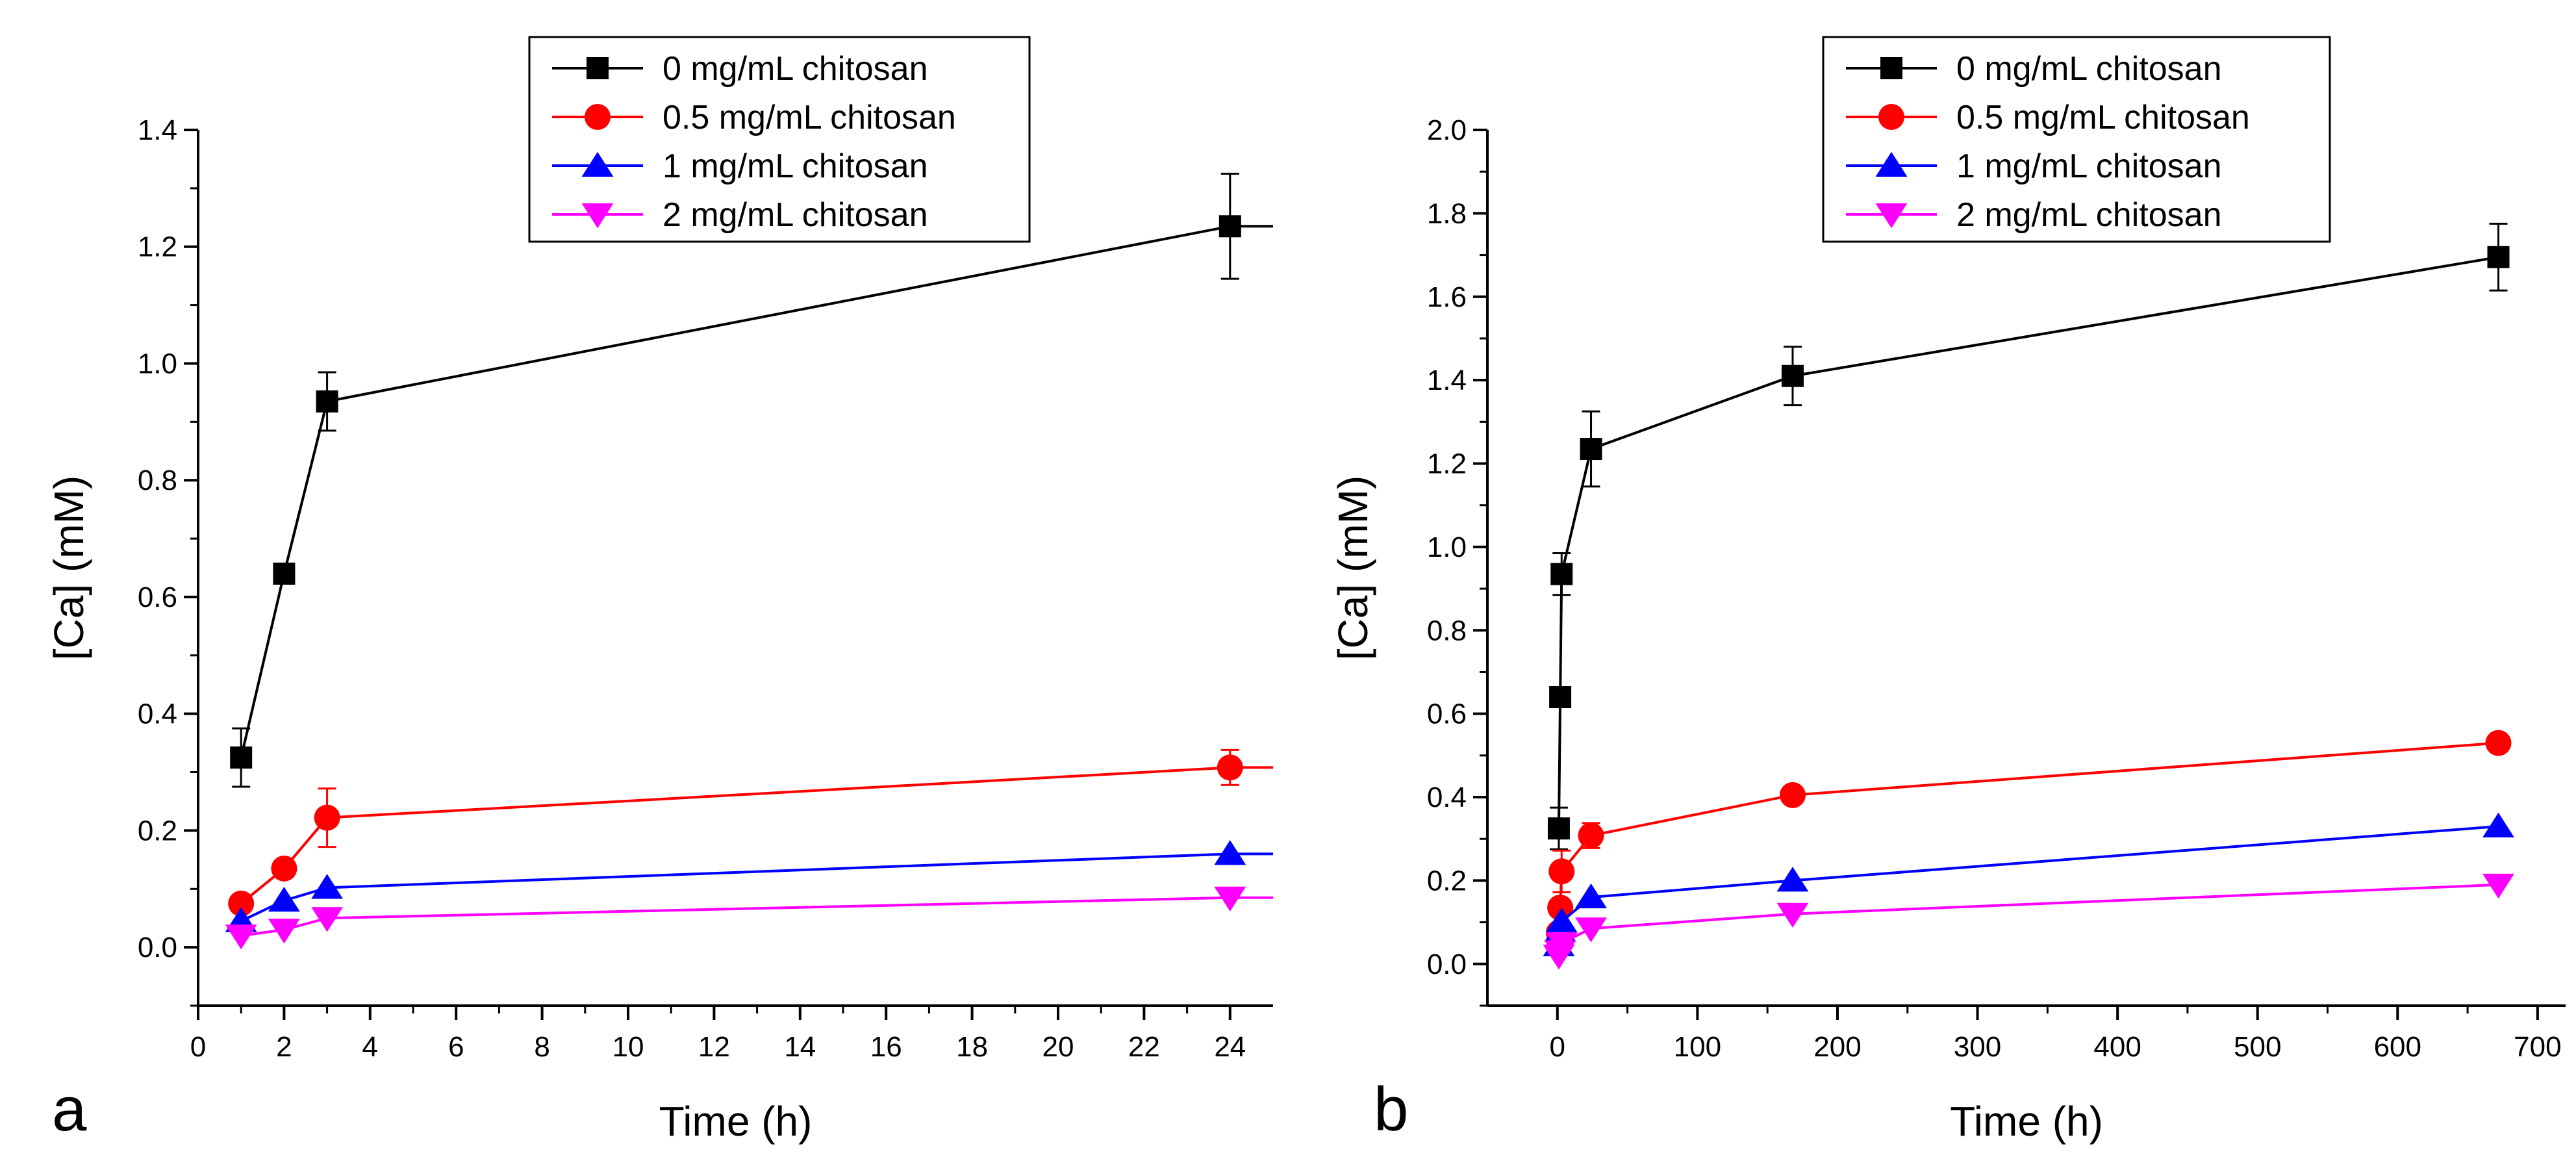 This screenshot has width=2576, height=1159. Describe the element at coordinates (972, 1047) in the screenshot. I see `x-tick-label: 18` at that location.